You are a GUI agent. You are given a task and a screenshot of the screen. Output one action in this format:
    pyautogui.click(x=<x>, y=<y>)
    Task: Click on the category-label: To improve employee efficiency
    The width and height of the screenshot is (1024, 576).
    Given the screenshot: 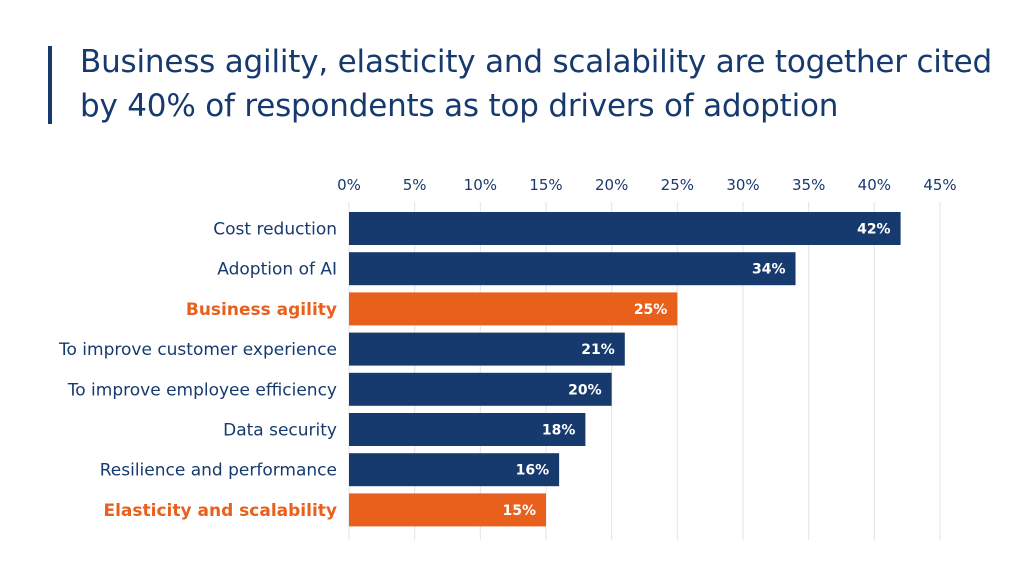 What is the action you would take?
    pyautogui.click(x=202, y=390)
    